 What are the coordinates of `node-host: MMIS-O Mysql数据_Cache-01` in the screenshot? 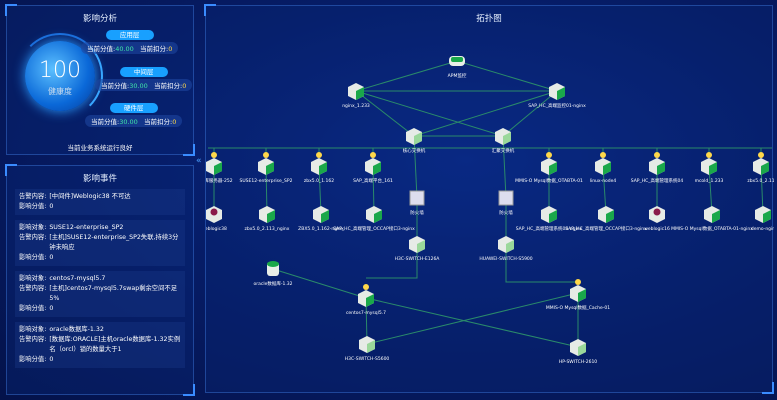 It's located at (578, 295).